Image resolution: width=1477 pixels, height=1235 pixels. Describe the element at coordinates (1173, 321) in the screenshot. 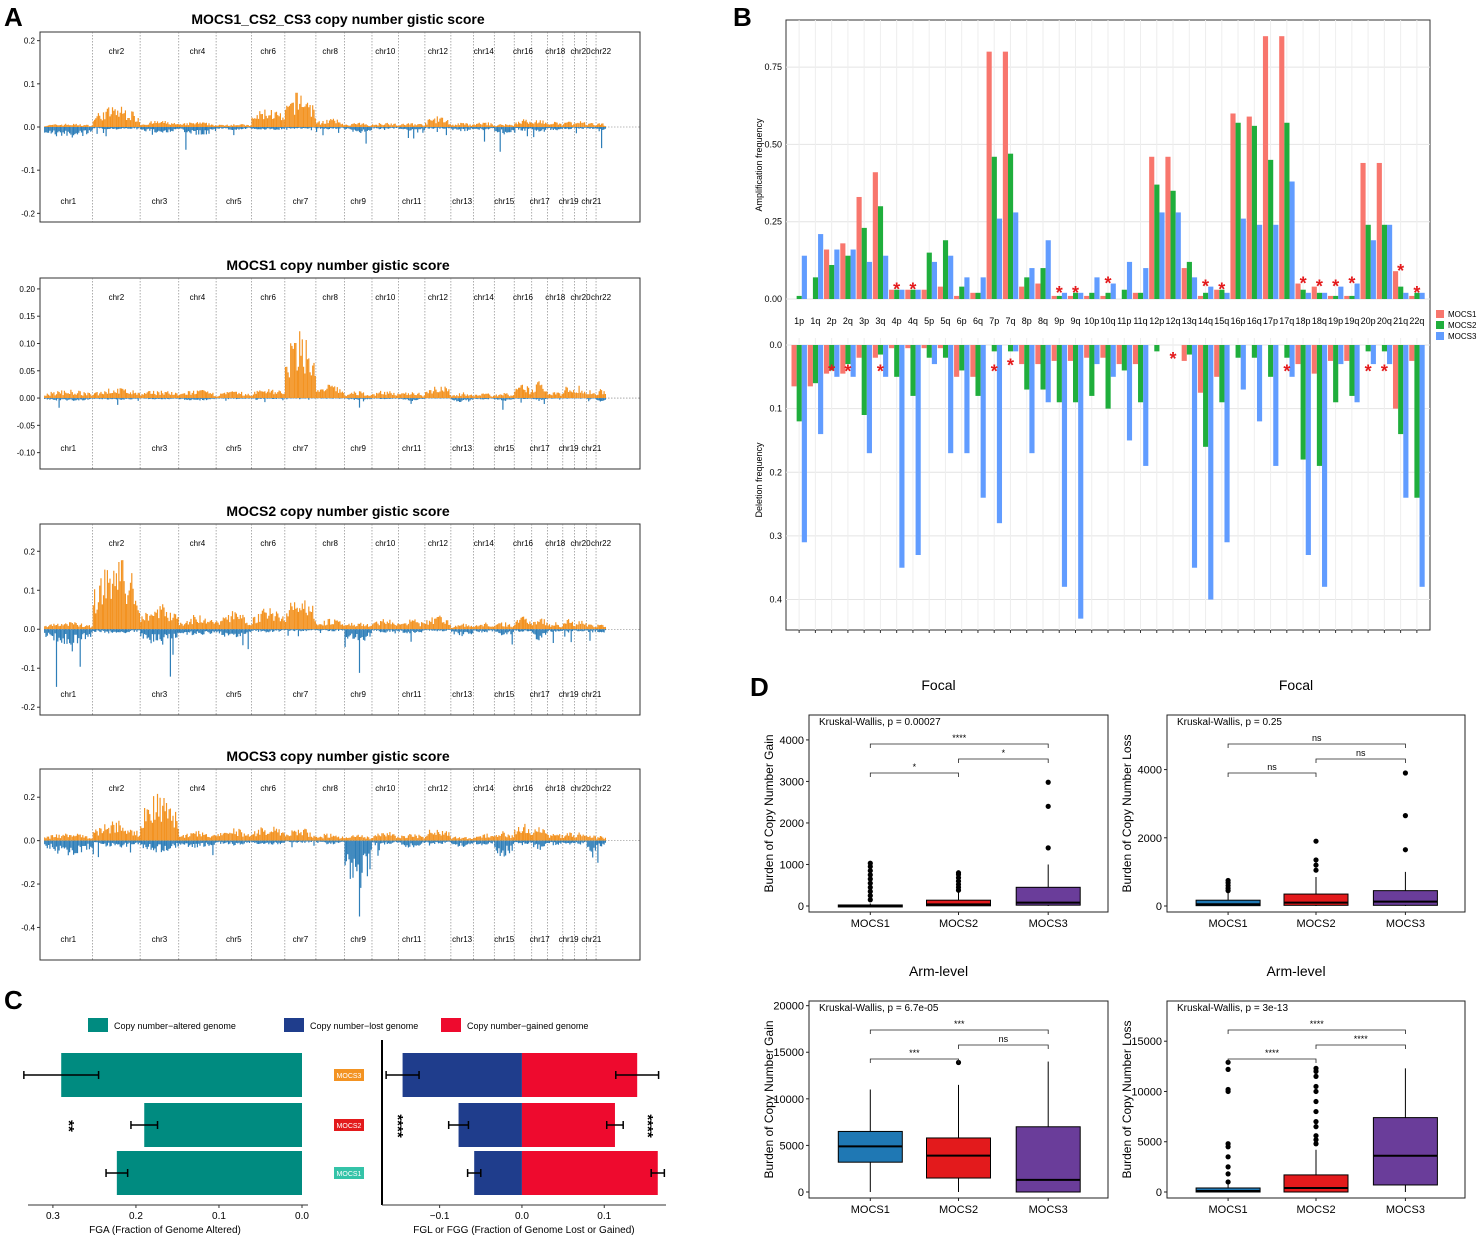

I see `arm-label: 12q` at that location.